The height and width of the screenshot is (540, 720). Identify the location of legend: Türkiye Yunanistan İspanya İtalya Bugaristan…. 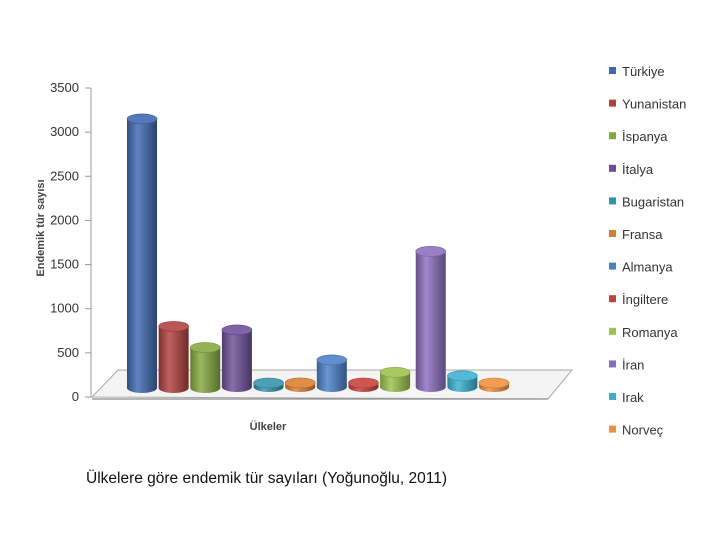
(647, 251).